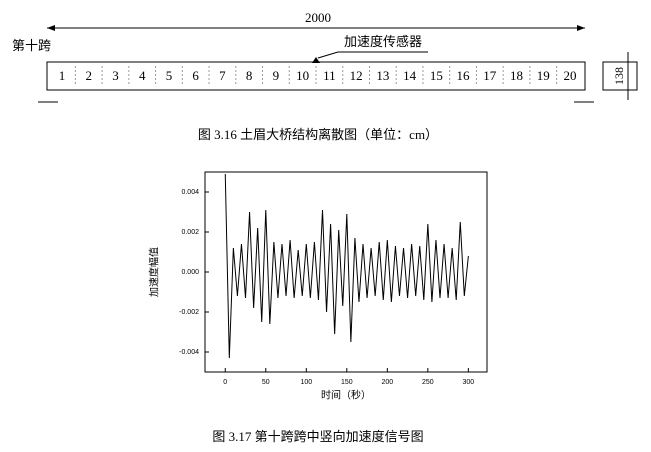  What do you see at coordinates (190, 272) in the screenshot?
I see `y-tick-label: 0.000` at bounding box center [190, 272].